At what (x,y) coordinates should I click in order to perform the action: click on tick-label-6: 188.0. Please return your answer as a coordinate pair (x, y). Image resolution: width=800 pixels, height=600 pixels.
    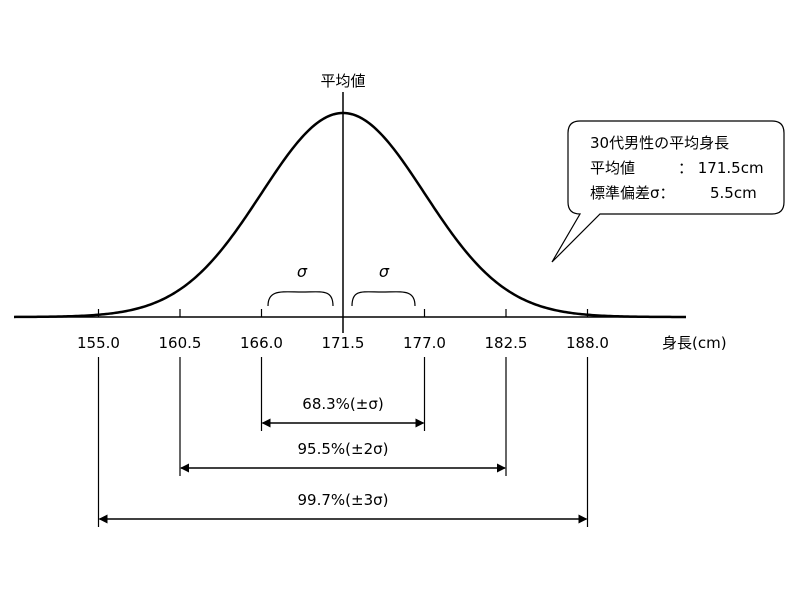
    Looking at the image, I should click on (587, 343).